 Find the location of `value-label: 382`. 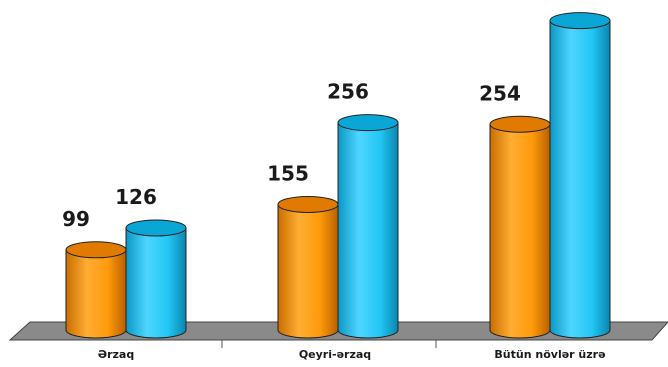

value-label: 382 is located at coordinates (560, 1).